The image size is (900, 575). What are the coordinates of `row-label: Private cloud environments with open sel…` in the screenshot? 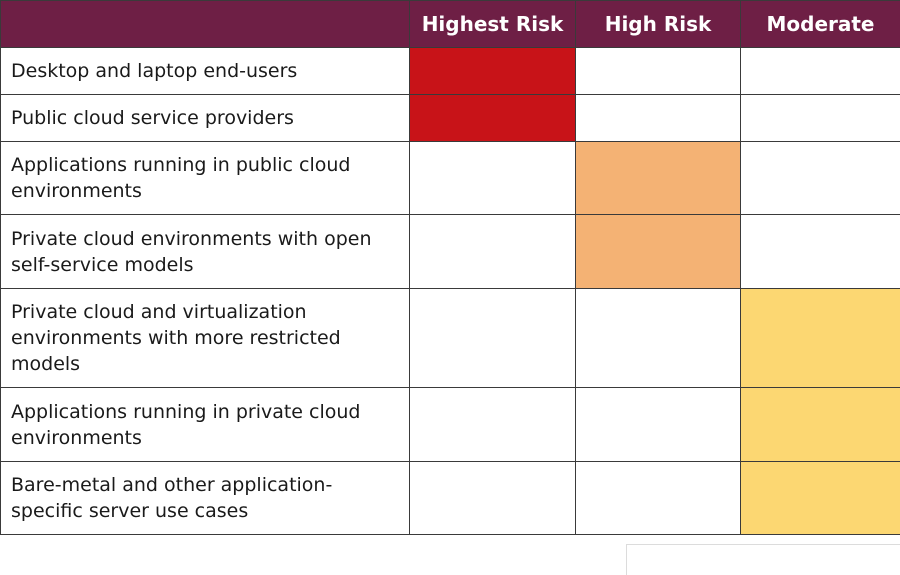 It's located at (205, 252).